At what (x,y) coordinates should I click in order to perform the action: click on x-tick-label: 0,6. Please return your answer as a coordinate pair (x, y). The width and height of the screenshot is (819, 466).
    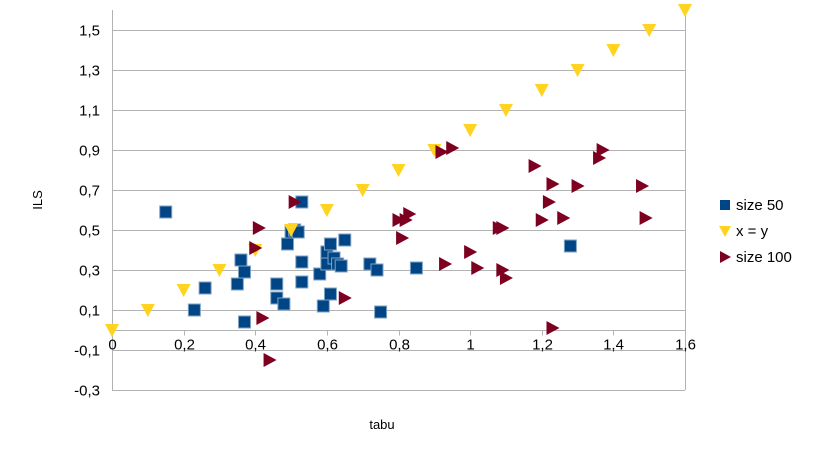
    Looking at the image, I should click on (327, 345).